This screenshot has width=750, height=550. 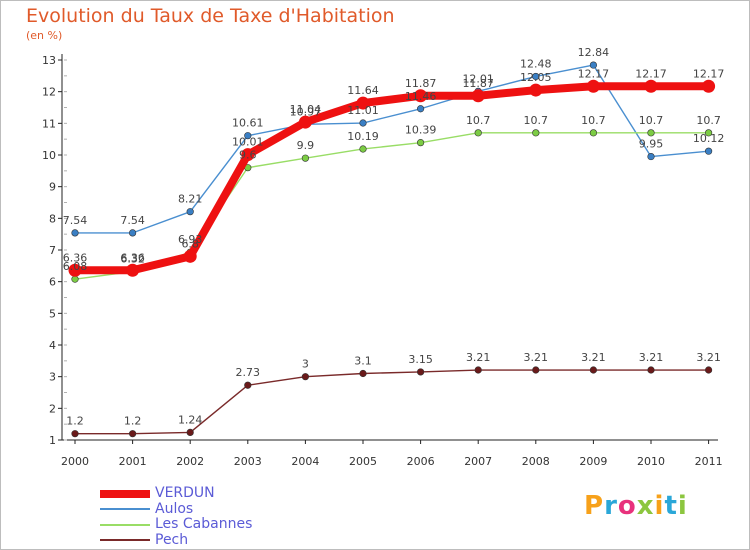 What do you see at coordinates (49, 60) in the screenshot?
I see `y-tick-label: 13` at bounding box center [49, 60].